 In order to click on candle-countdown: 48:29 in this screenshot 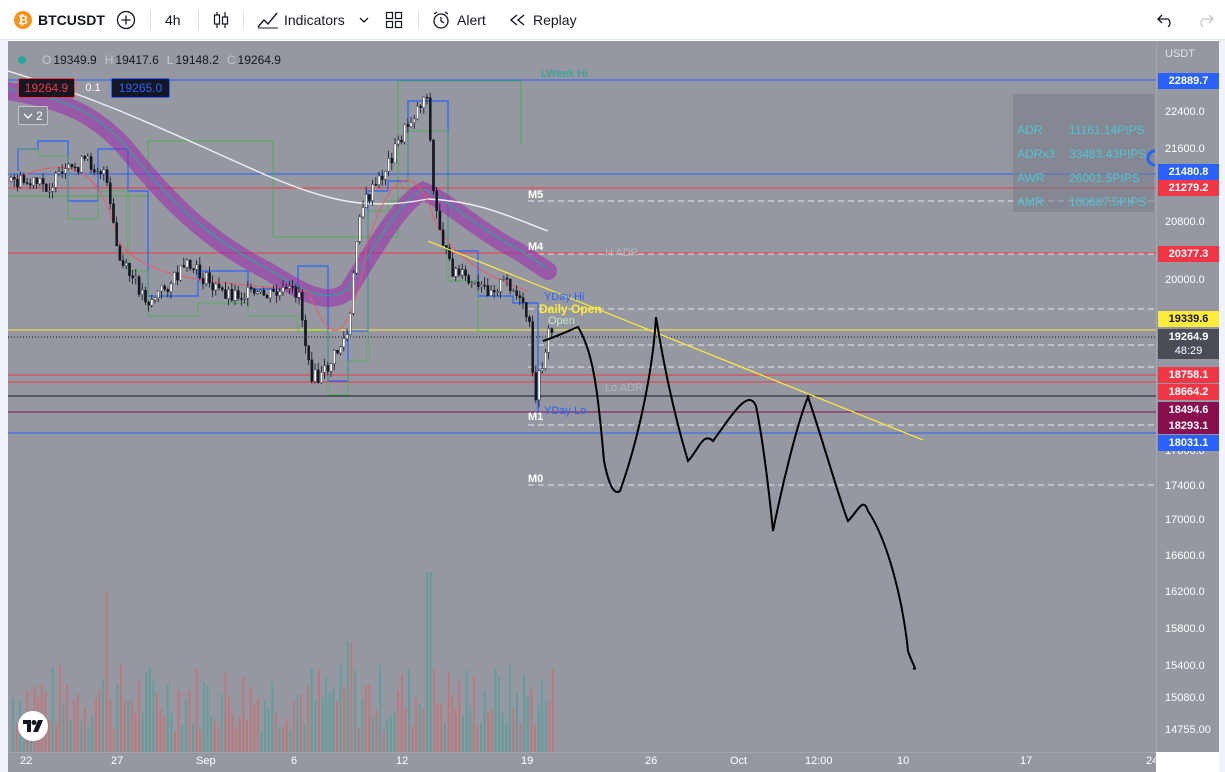, I will do `click(1188, 351)`.